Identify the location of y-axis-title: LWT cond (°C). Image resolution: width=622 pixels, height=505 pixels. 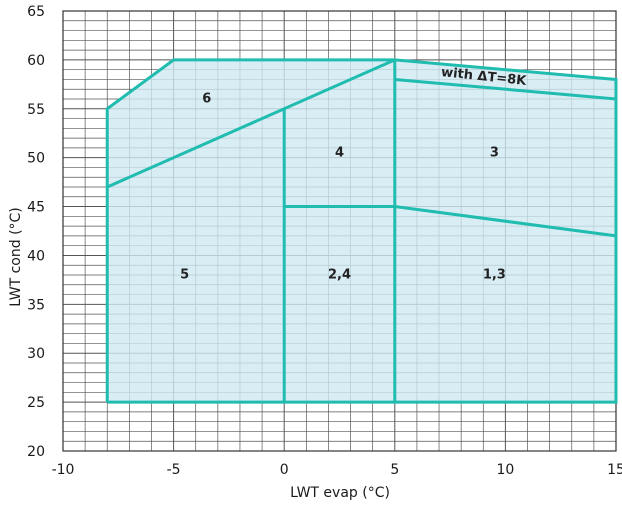
(16, 257).